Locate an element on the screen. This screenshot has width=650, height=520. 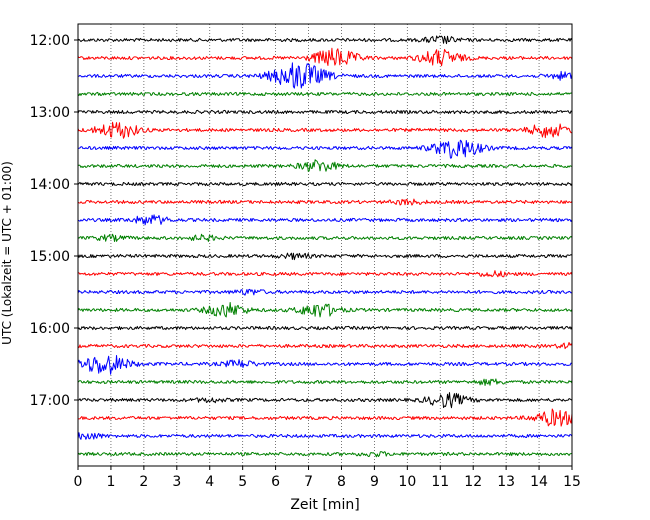
y-tick-label-1500: 15:00 is located at coordinates (50, 257).